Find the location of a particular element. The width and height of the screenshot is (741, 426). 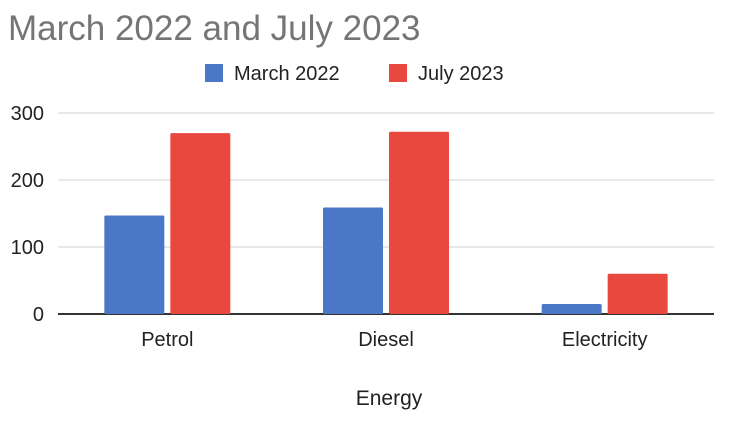

x-tick-label-2: Electricity is located at coordinates (605, 340).